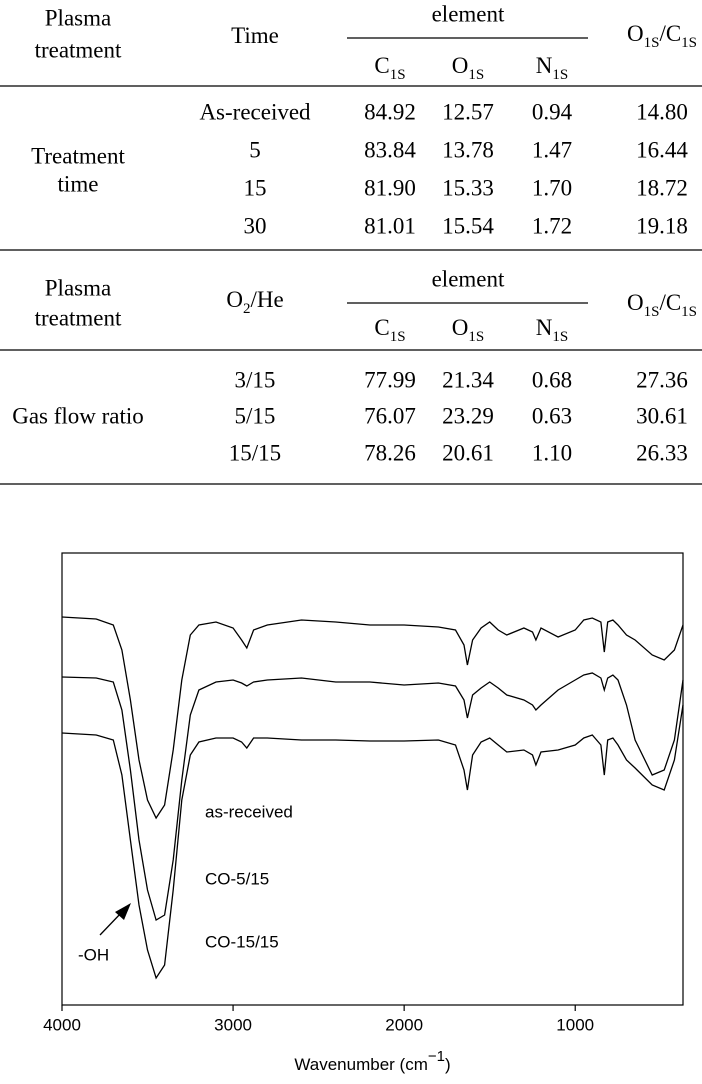 The width and height of the screenshot is (702, 1084). I want to click on table-cell: 21.34, so click(468, 379).